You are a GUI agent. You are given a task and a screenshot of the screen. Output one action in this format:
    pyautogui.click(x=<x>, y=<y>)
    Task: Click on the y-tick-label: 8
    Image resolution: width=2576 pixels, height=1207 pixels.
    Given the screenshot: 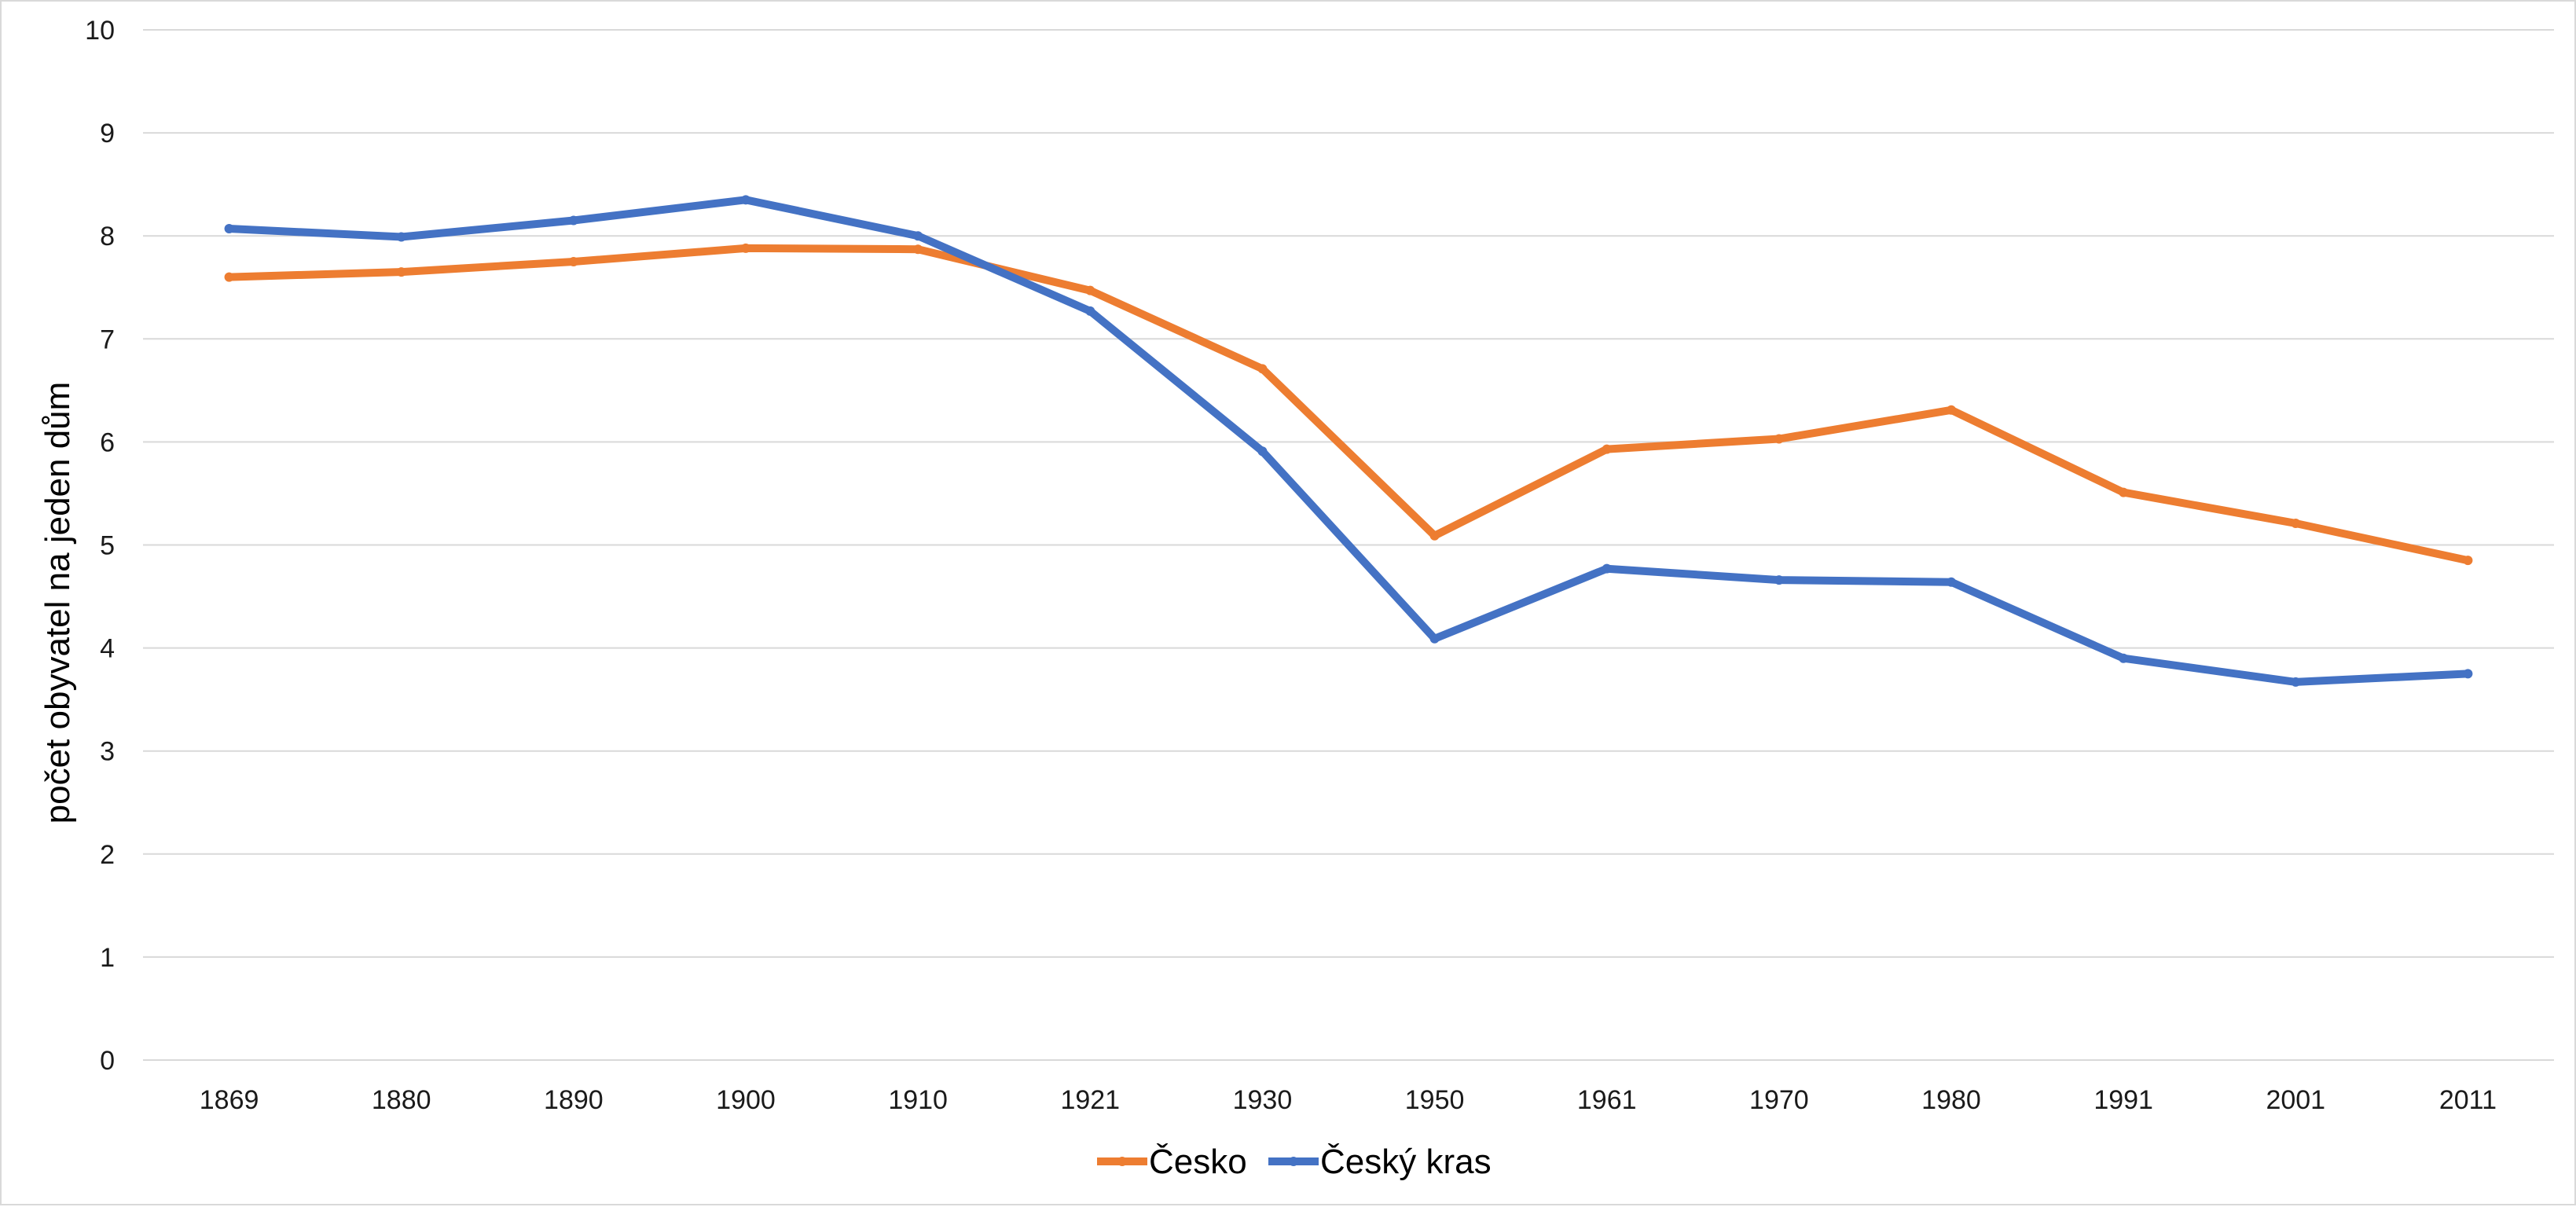 What is the action you would take?
    pyautogui.click(x=107, y=236)
    